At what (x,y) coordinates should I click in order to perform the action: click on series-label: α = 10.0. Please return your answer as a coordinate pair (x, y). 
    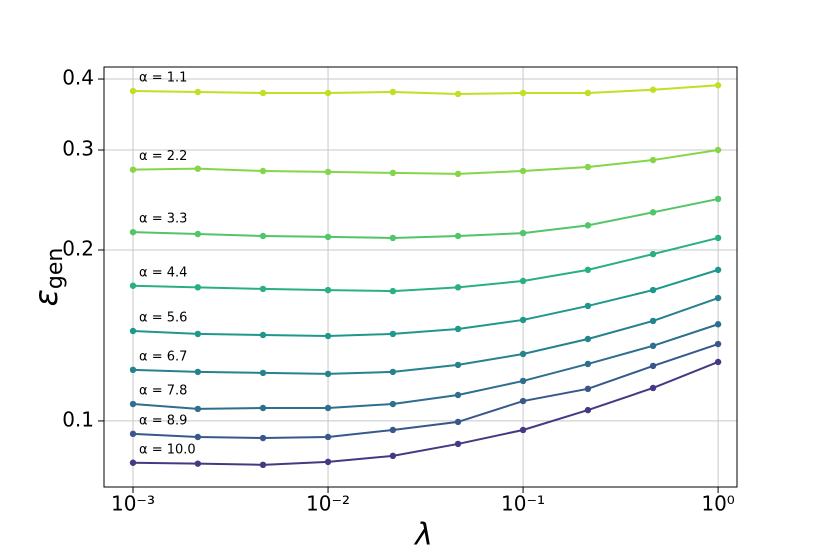
    Looking at the image, I should click on (167, 449).